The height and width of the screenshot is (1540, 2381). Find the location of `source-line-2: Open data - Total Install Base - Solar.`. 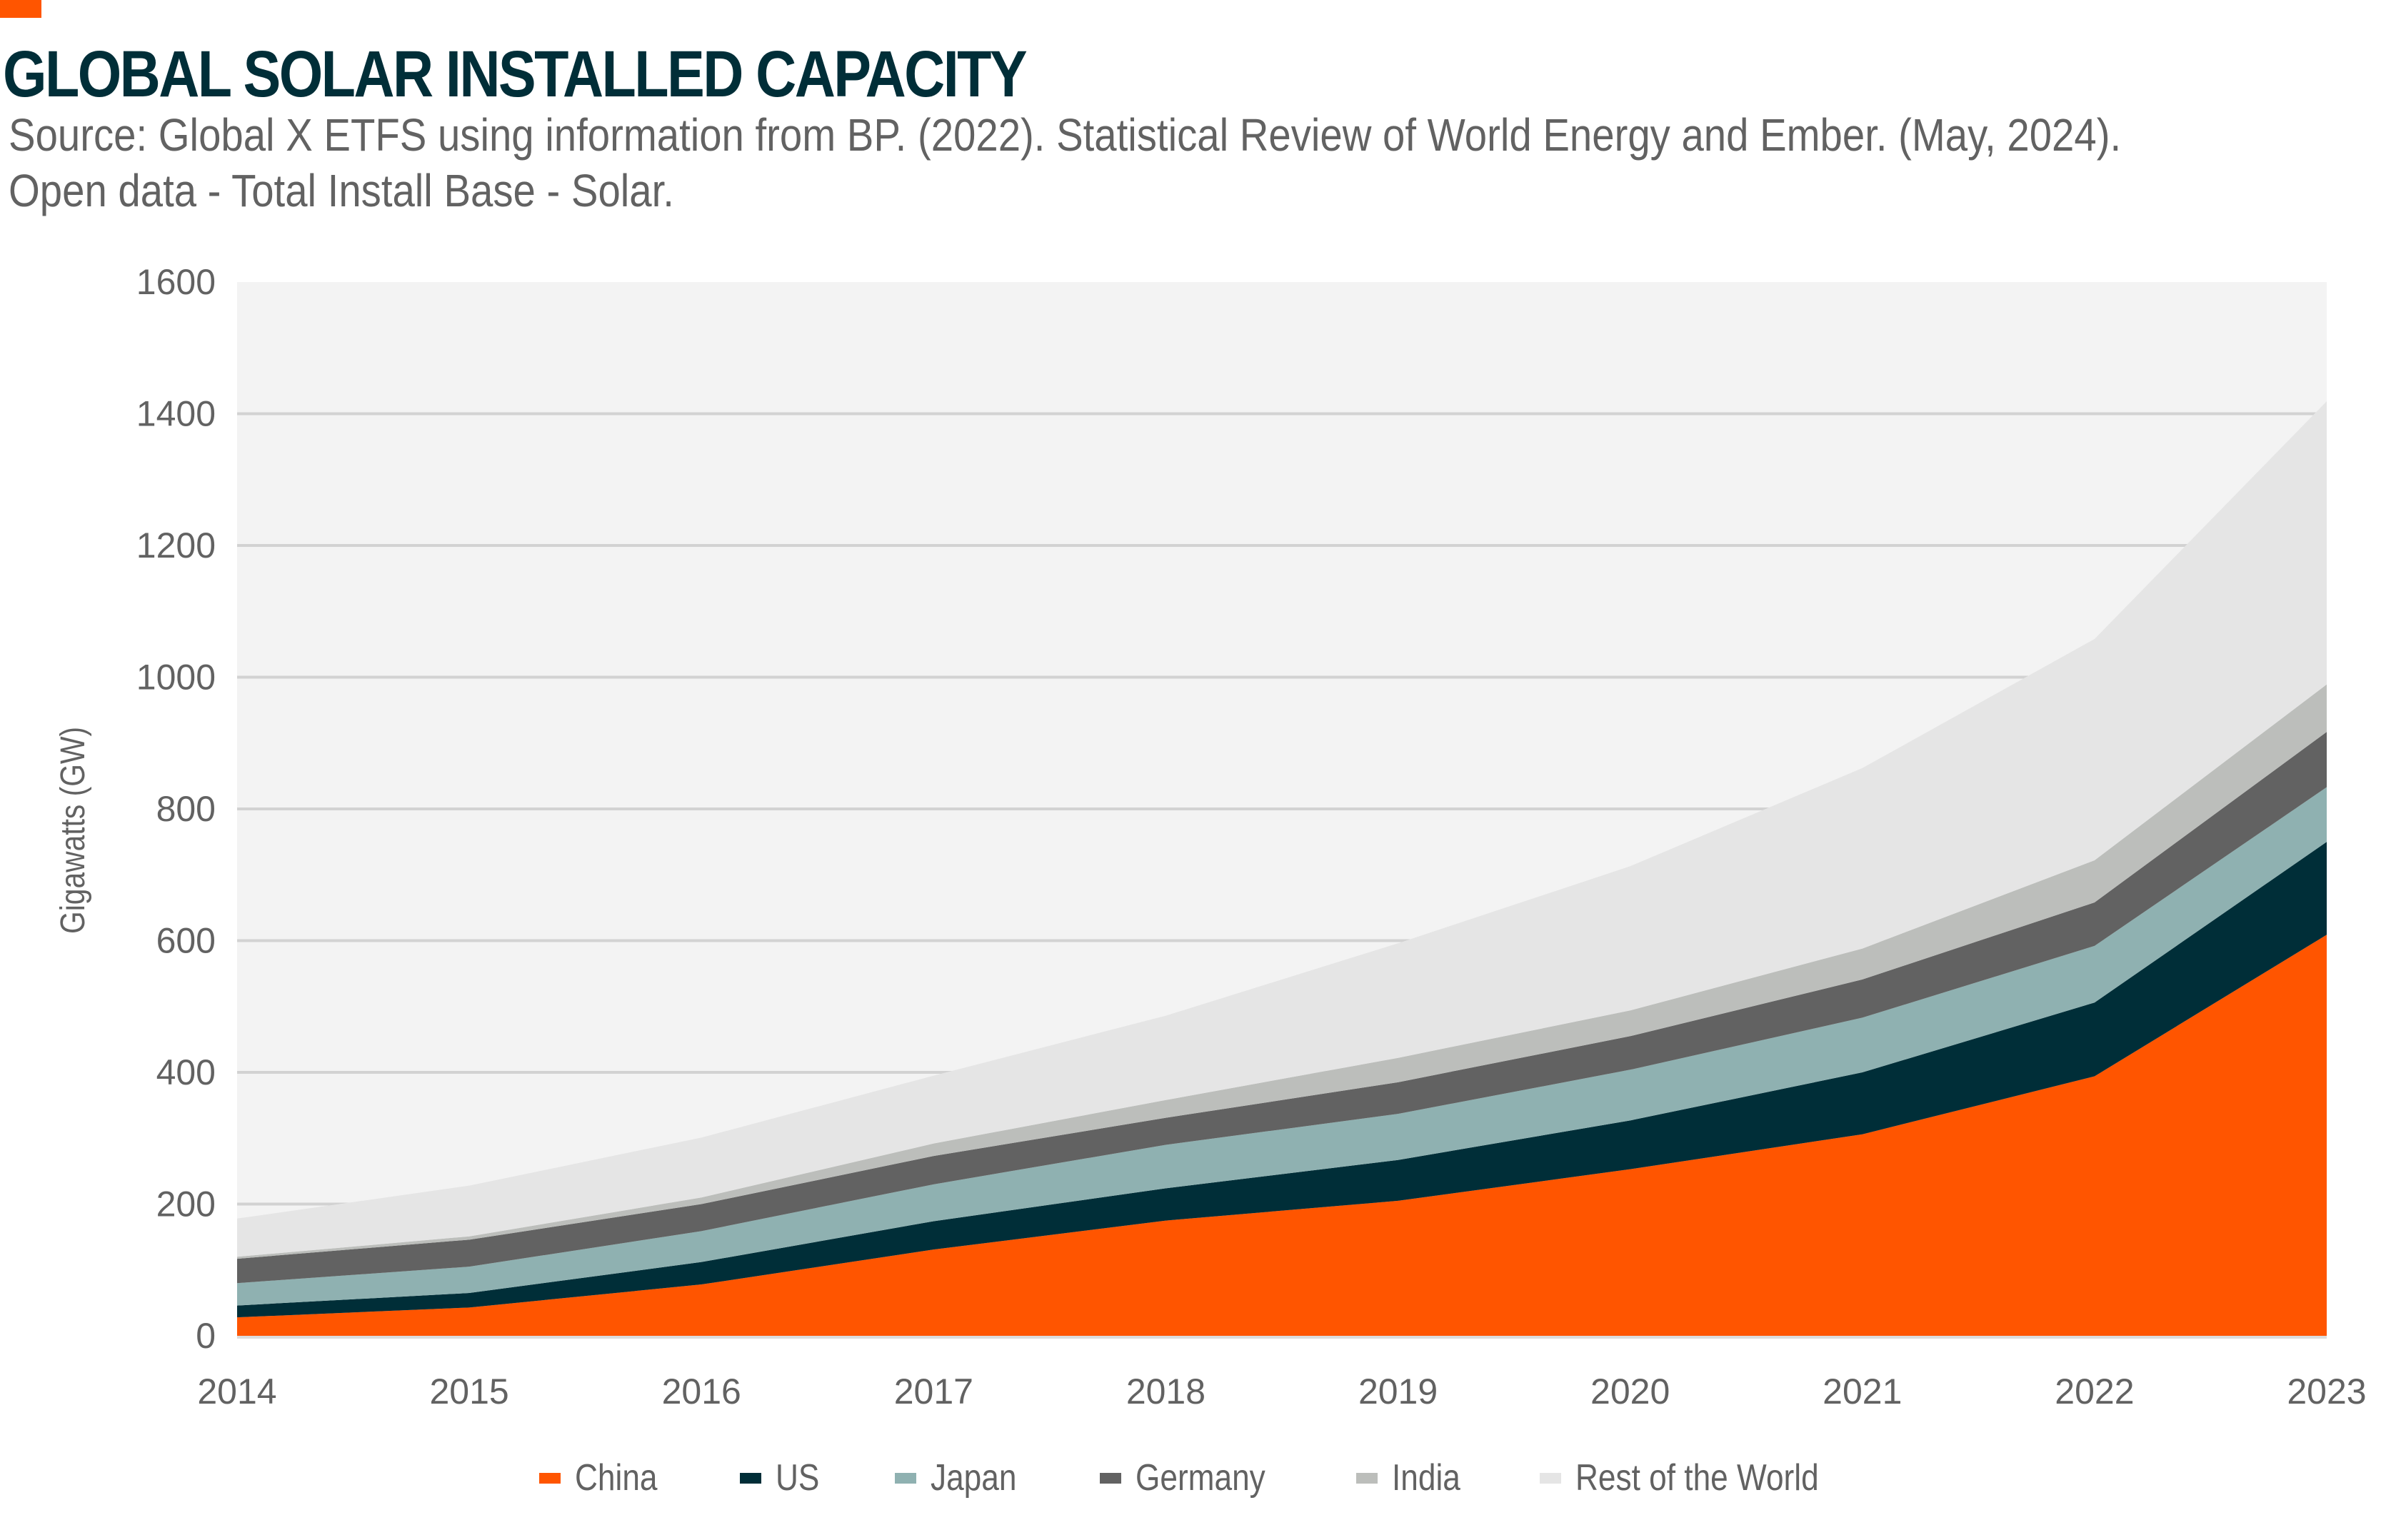

source-line-2: Open data - Total Install Base - Solar. is located at coordinates (341, 190).